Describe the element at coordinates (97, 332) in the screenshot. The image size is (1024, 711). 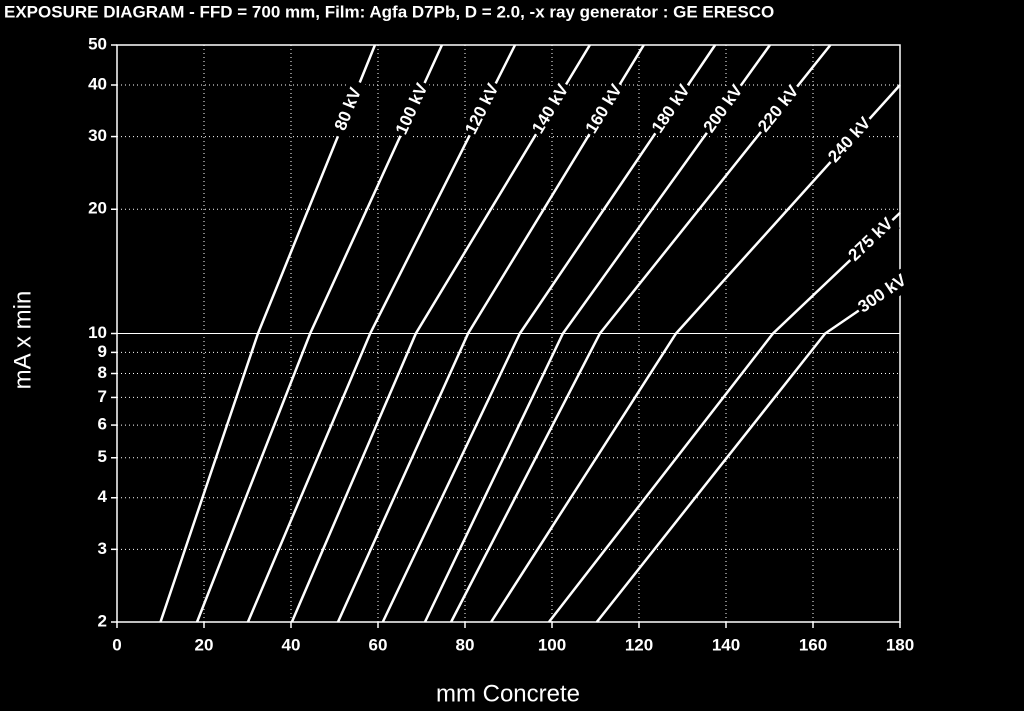
I see `y-tick-label: 10` at that location.